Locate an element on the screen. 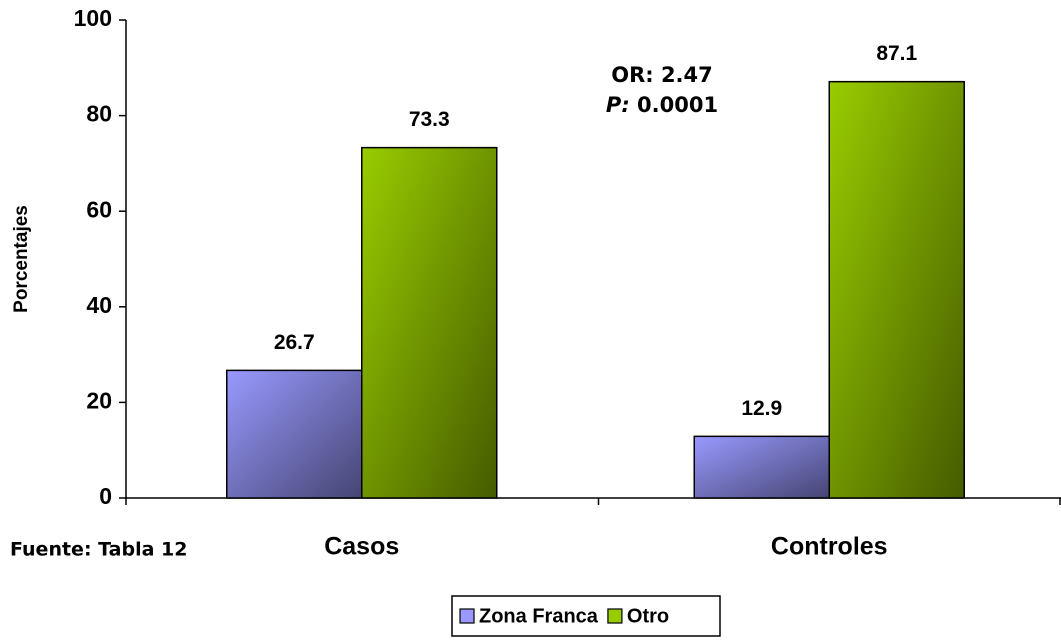 Image resolution: width=1061 pixels, height=640 pixels. value-label: 26.7 is located at coordinates (294, 342).